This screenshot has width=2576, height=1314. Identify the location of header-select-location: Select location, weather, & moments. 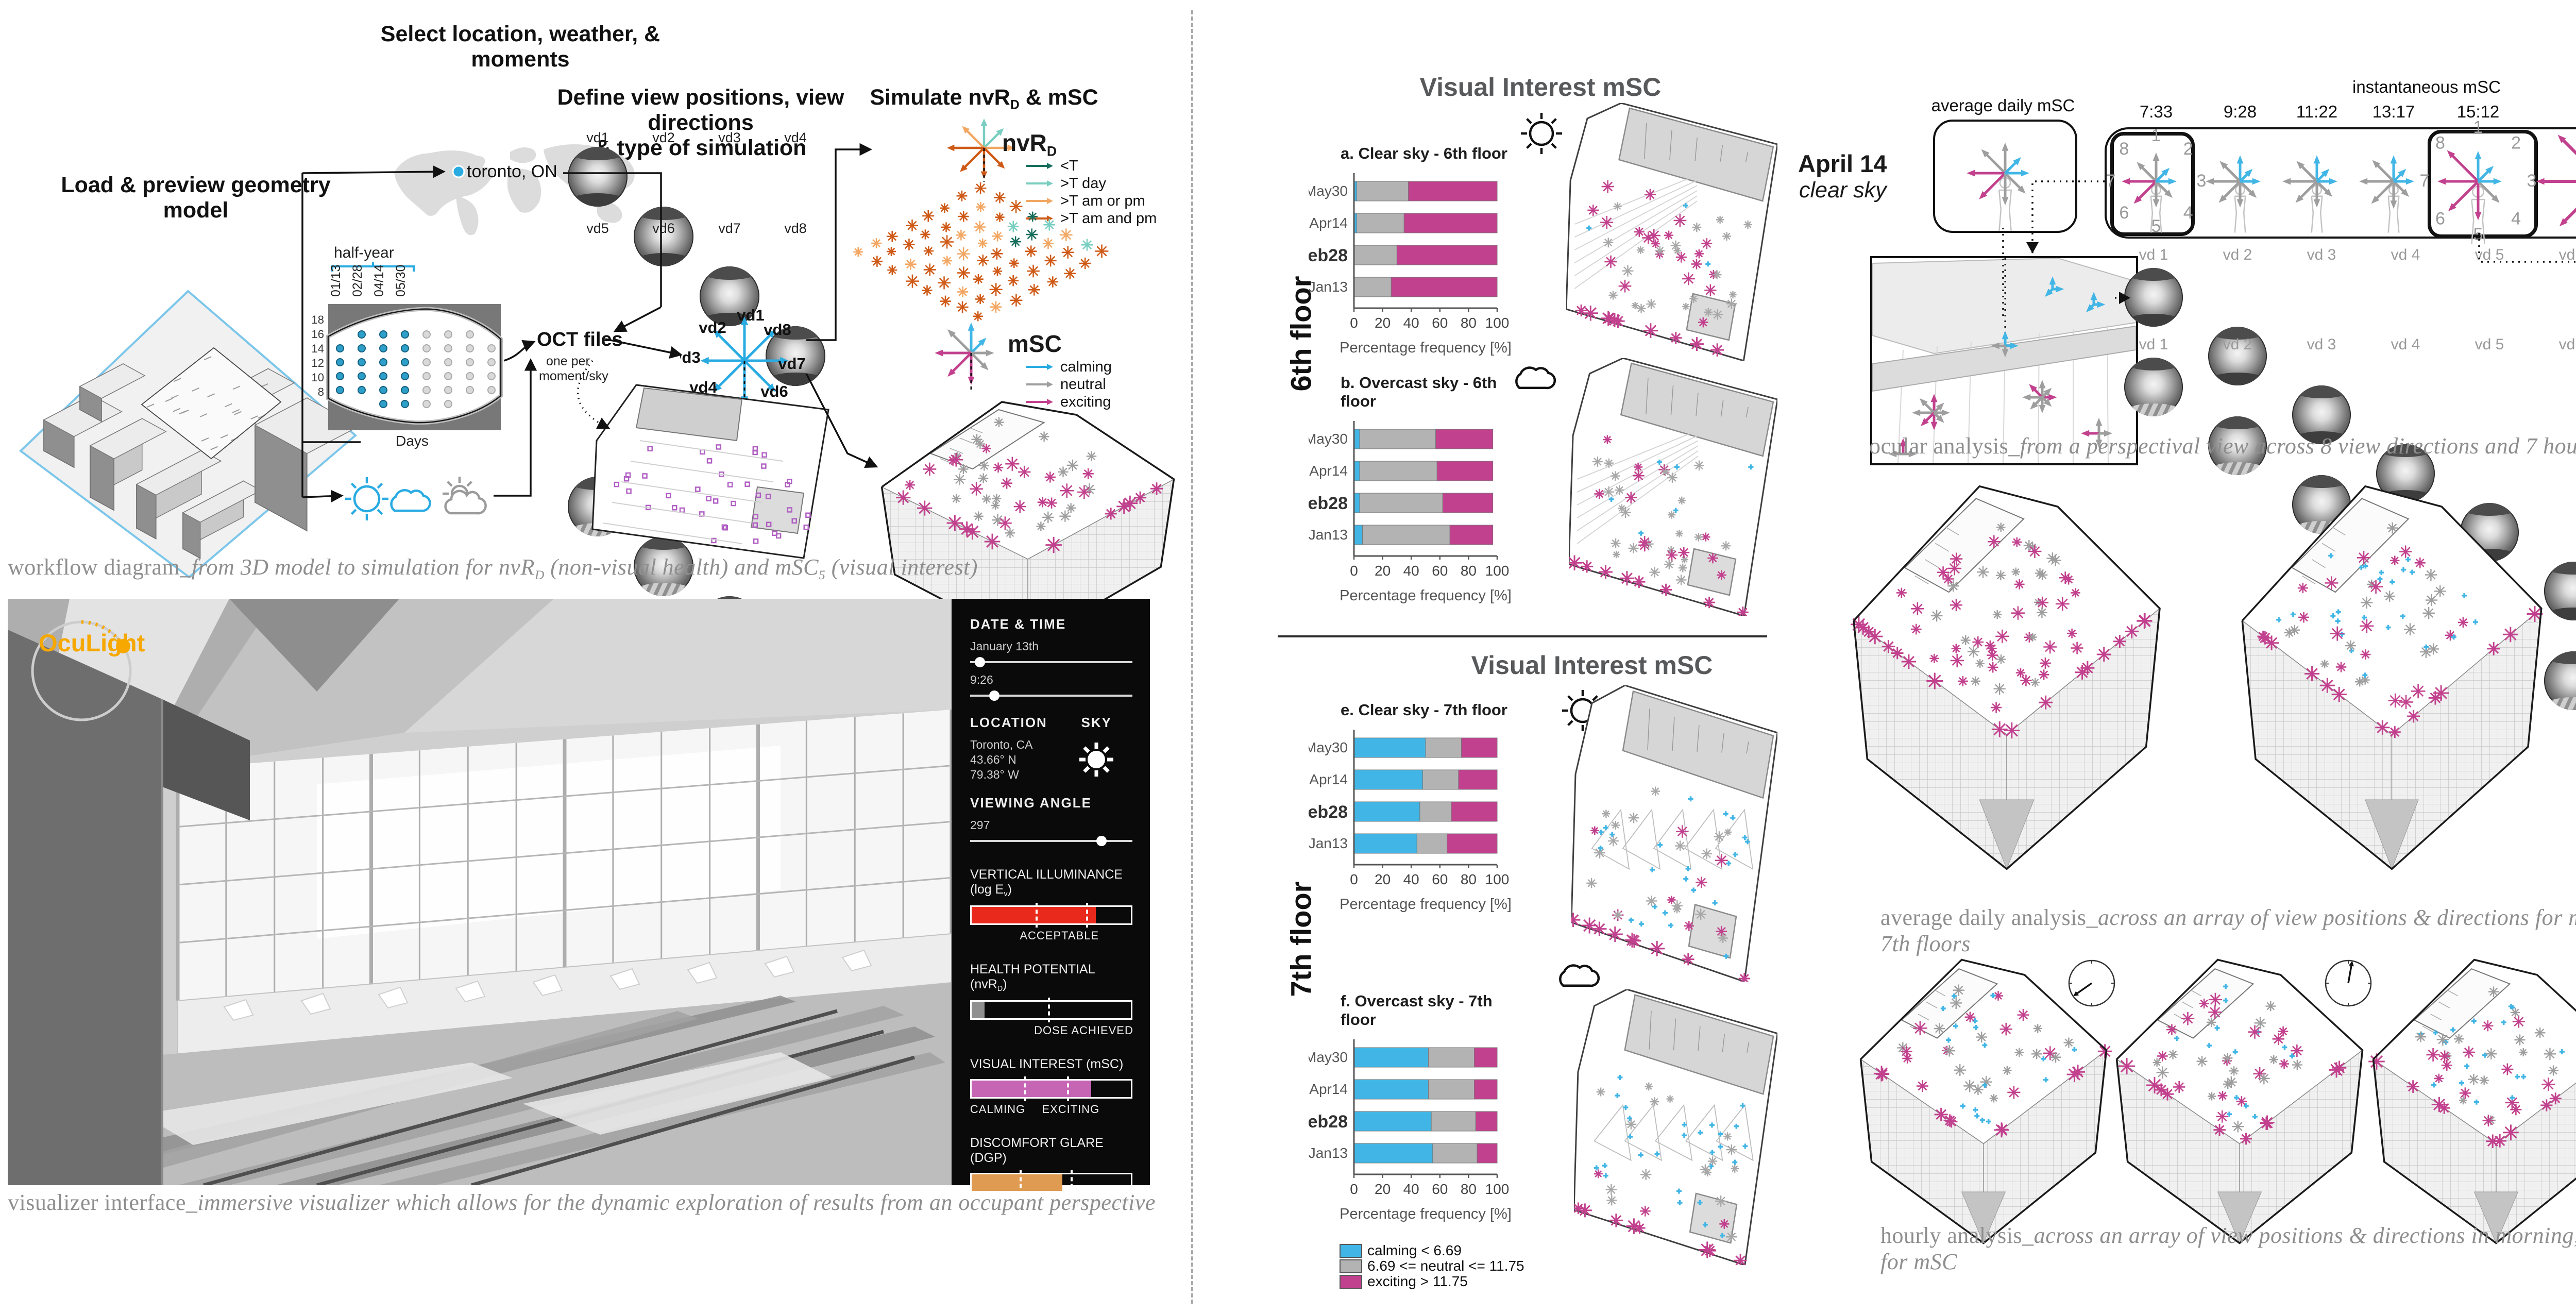
(520, 47).